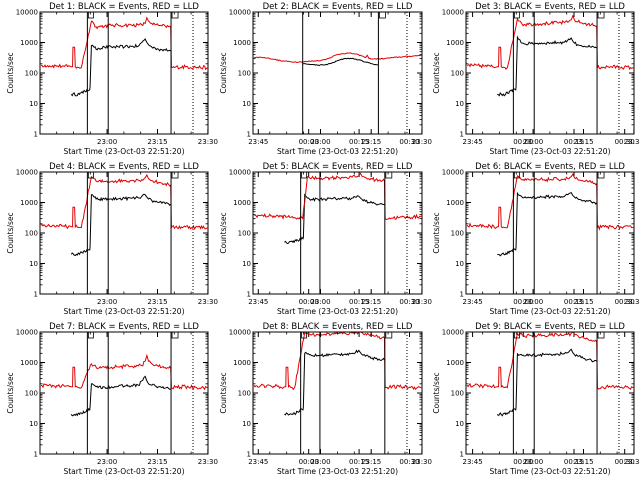 This screenshot has height=480, width=640. I want to click on chart-title: Det 2: BLACK = Events, RED = LLD, so click(338, 7).